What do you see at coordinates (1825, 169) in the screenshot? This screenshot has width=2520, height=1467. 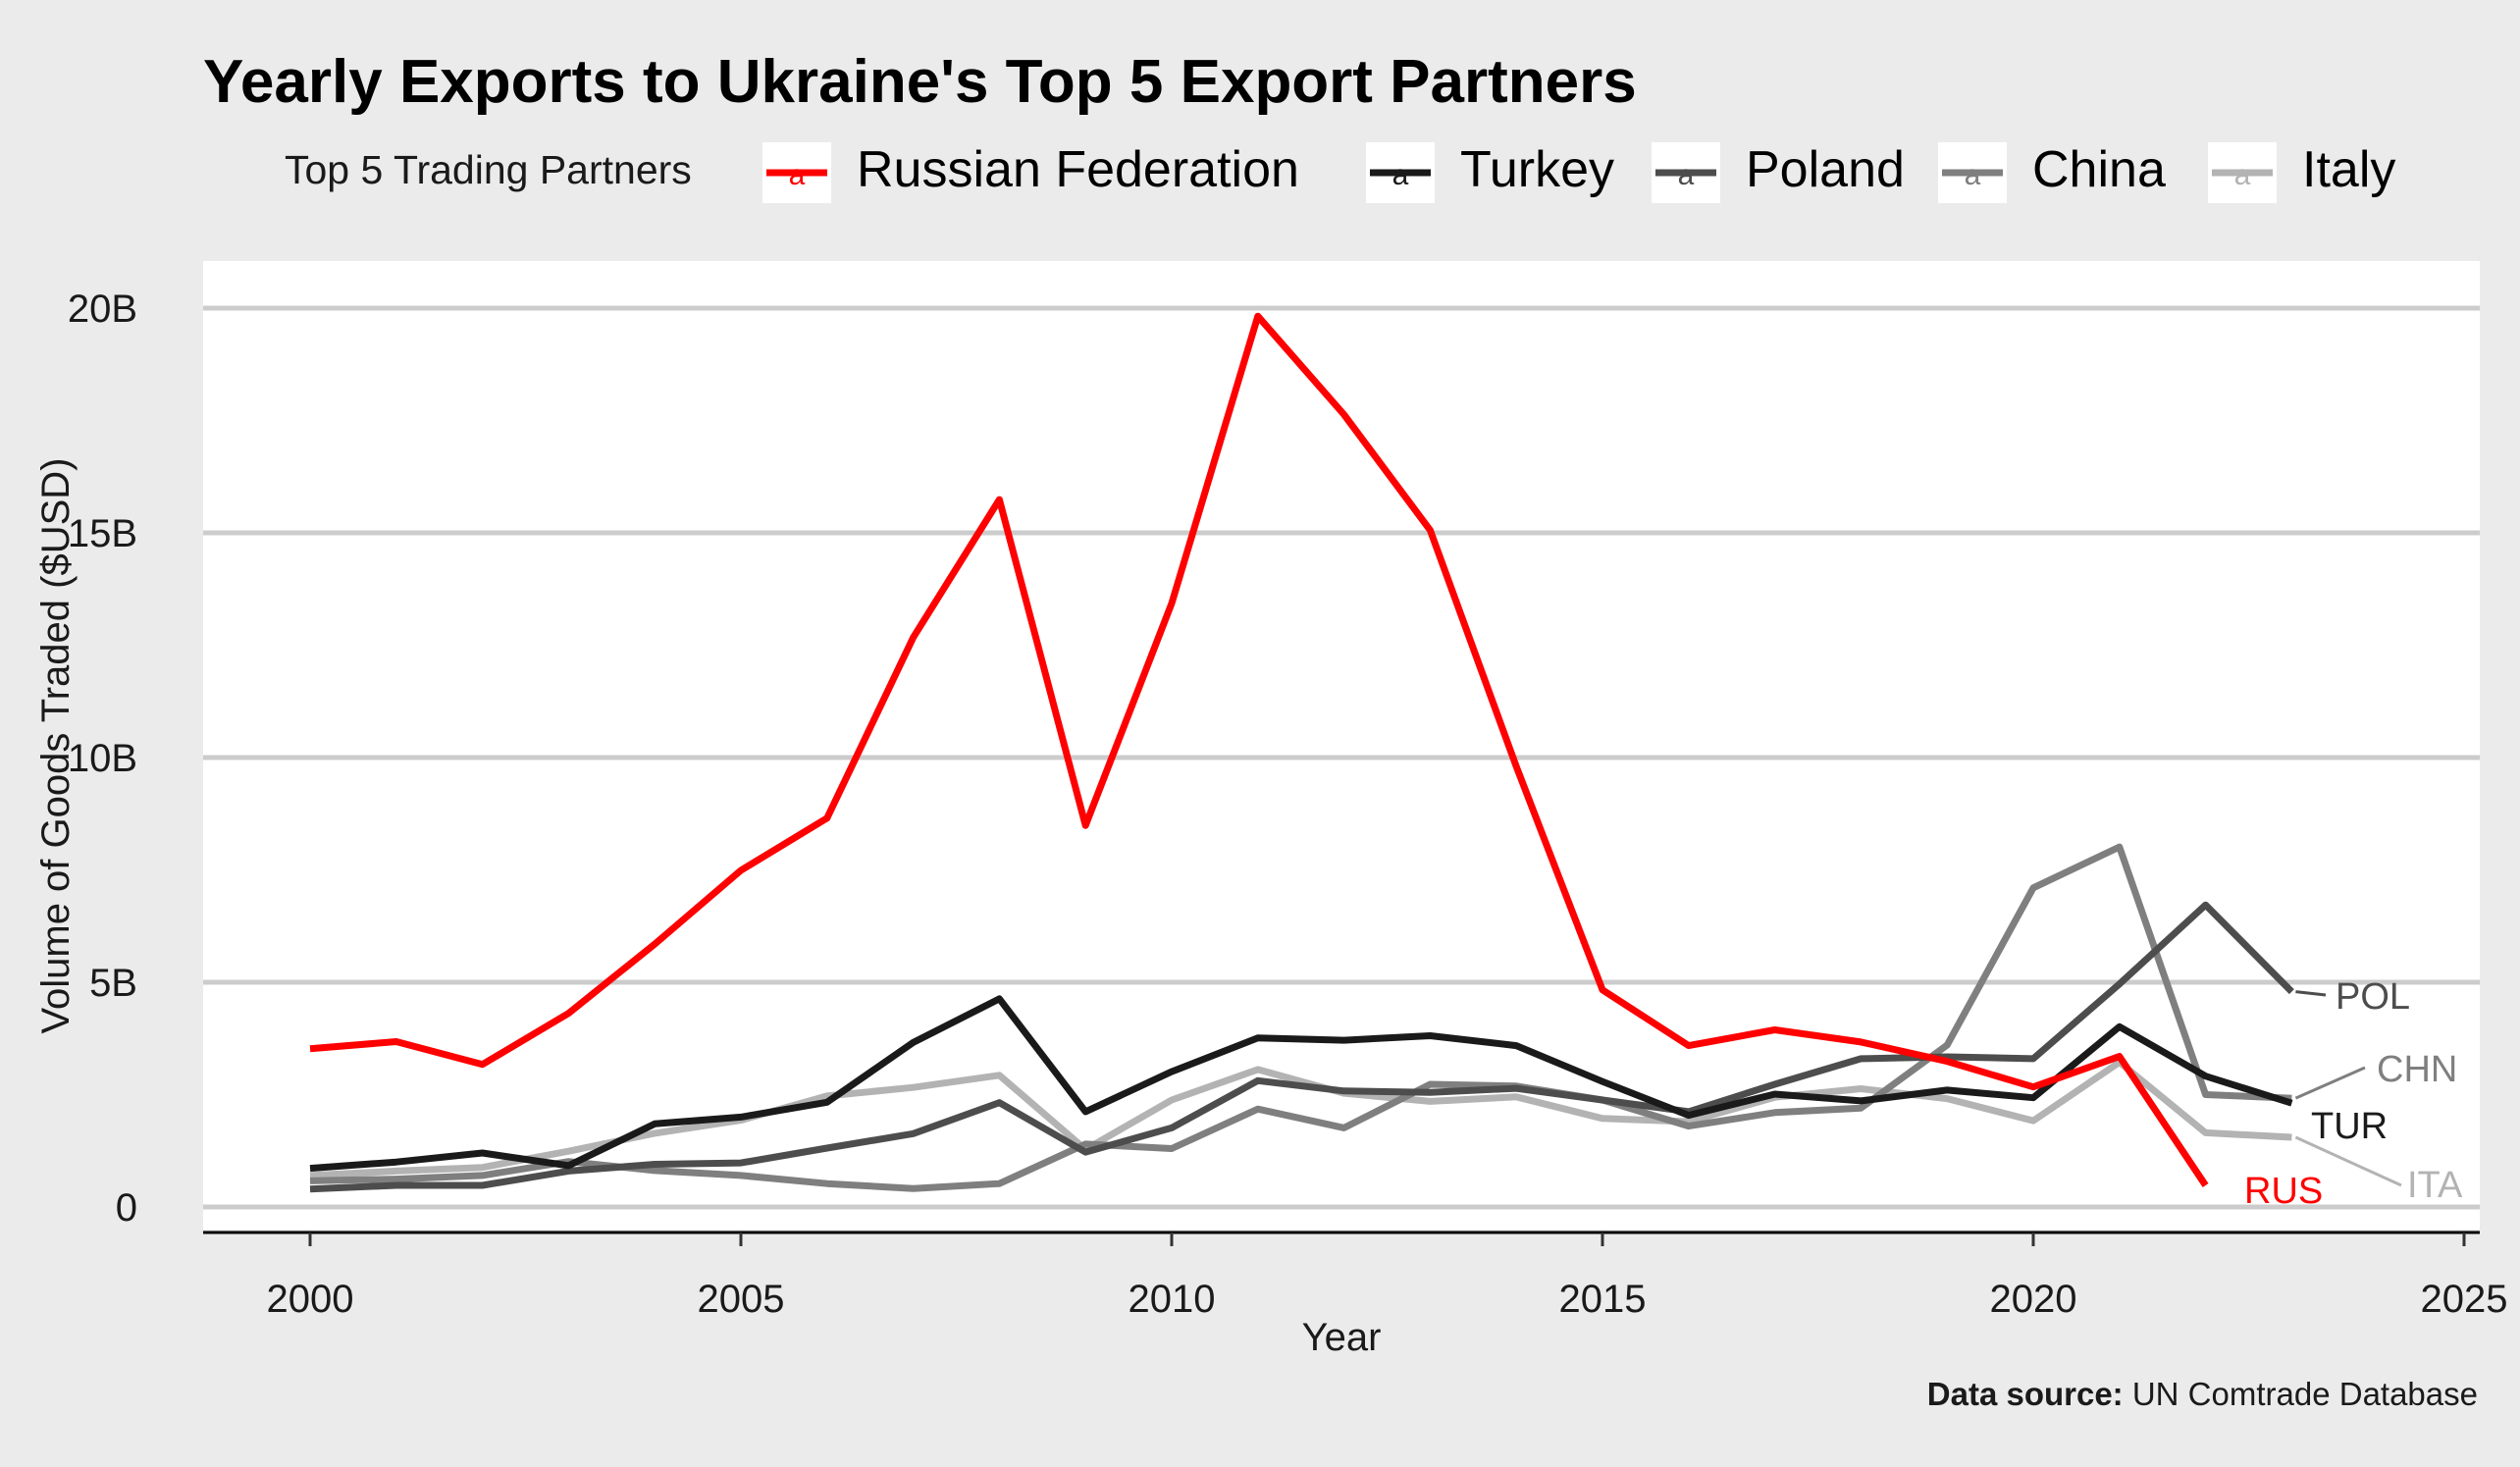 I see `legend-entry-label: Poland` at bounding box center [1825, 169].